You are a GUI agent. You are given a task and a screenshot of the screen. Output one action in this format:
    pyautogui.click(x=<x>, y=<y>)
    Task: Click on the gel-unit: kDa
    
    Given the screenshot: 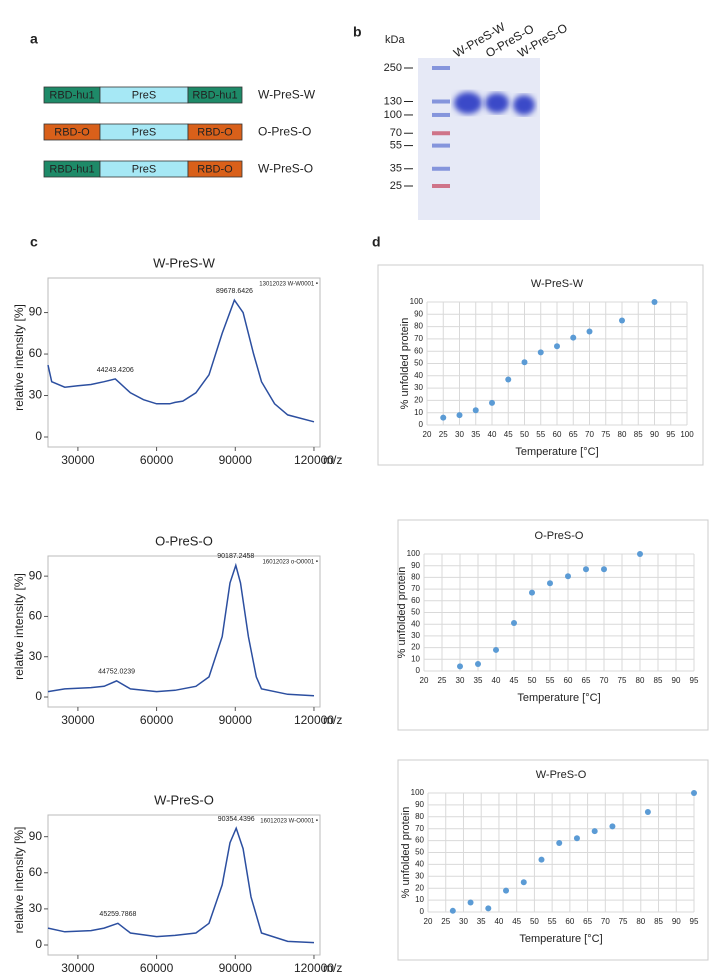 What is the action you would take?
    pyautogui.click(x=395, y=40)
    